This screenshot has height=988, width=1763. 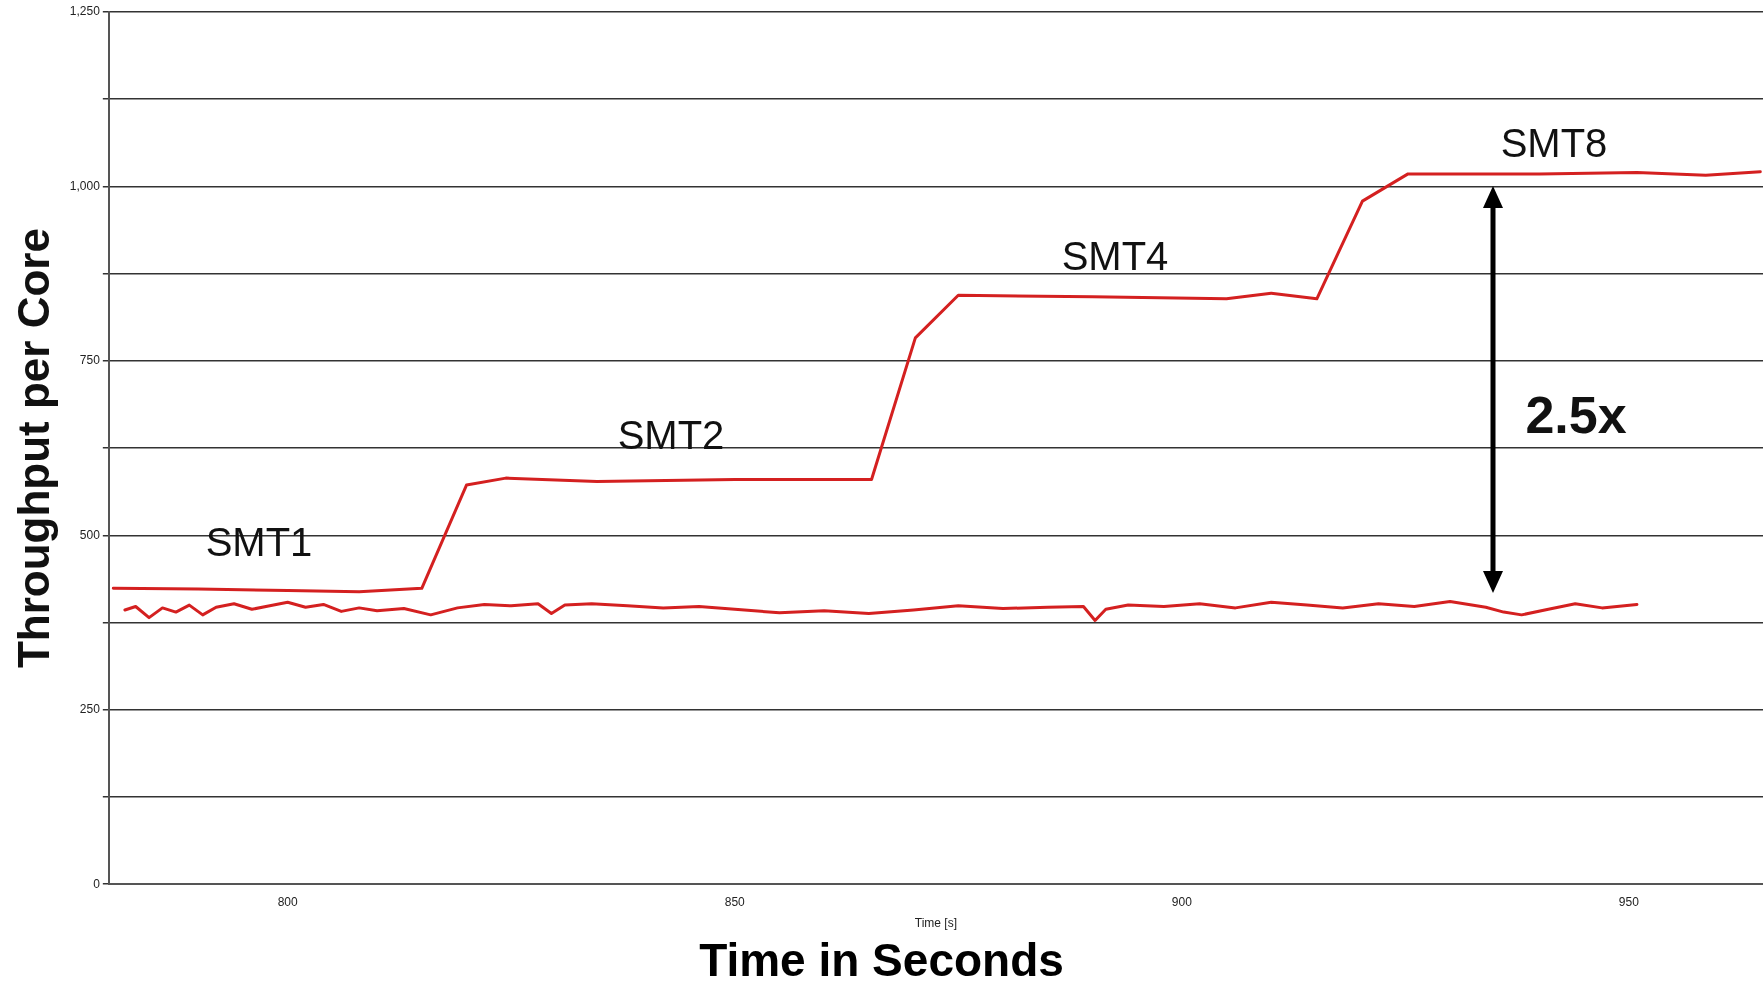 I want to click on y-axis-title: Throughput per Core, so click(x=33, y=448).